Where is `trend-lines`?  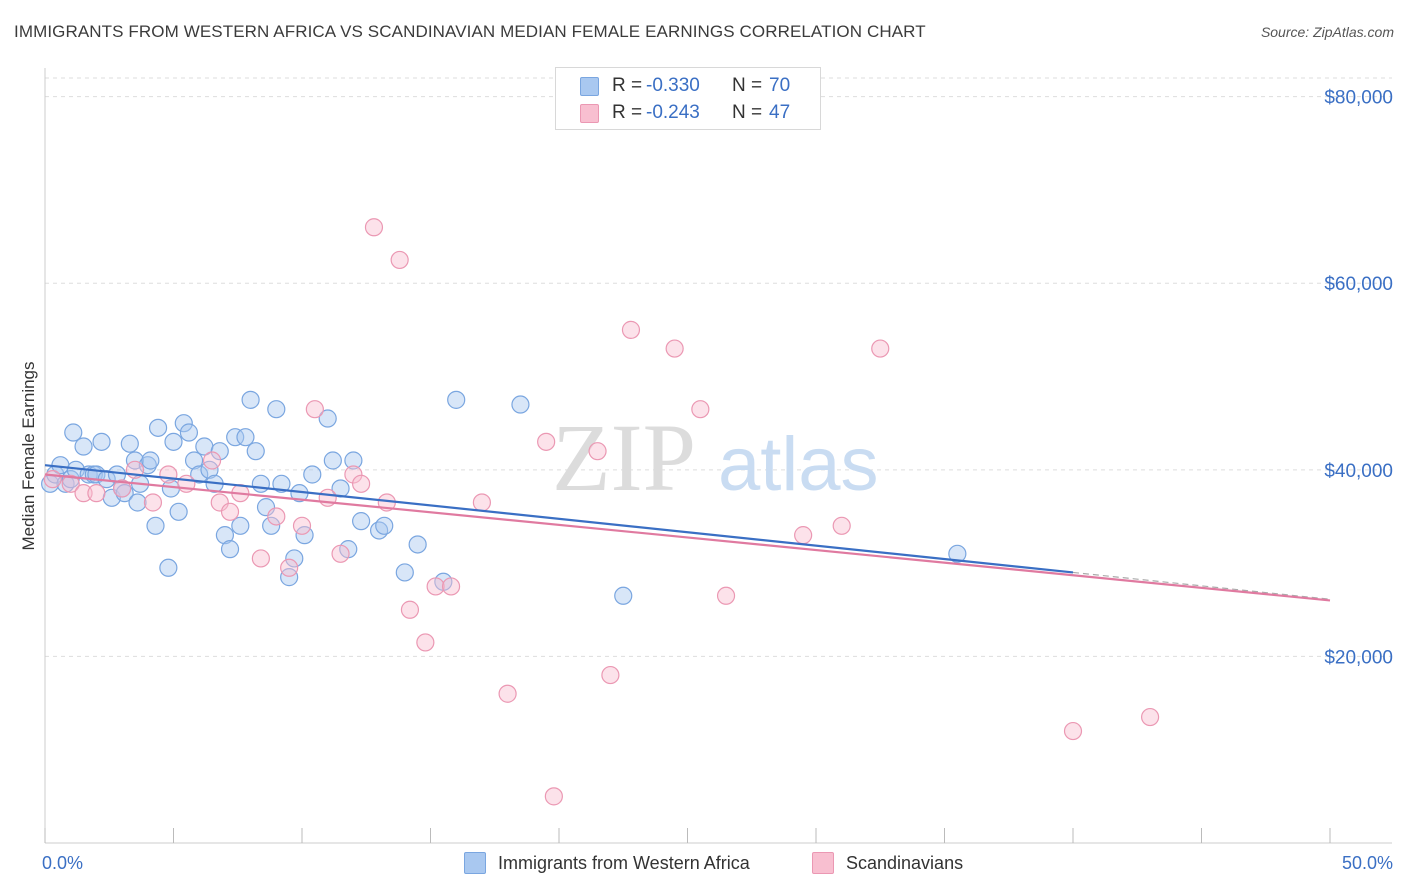
trend-lines is located at coordinates (687, 533).